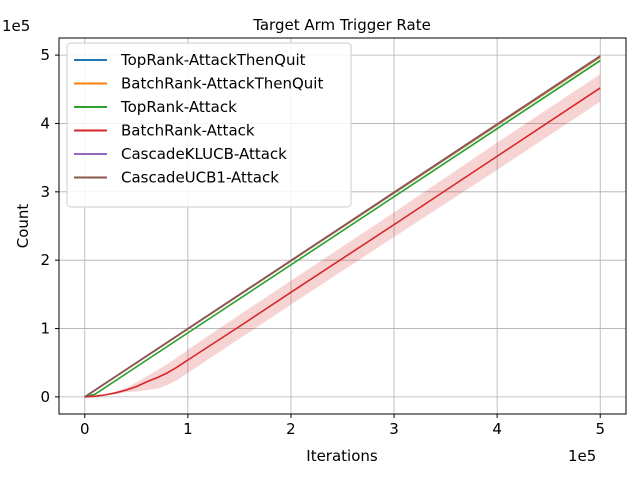 This screenshot has height=480, width=640. Describe the element at coordinates (342, 456) in the screenshot. I see `x-axis-label: Iterations` at that location.